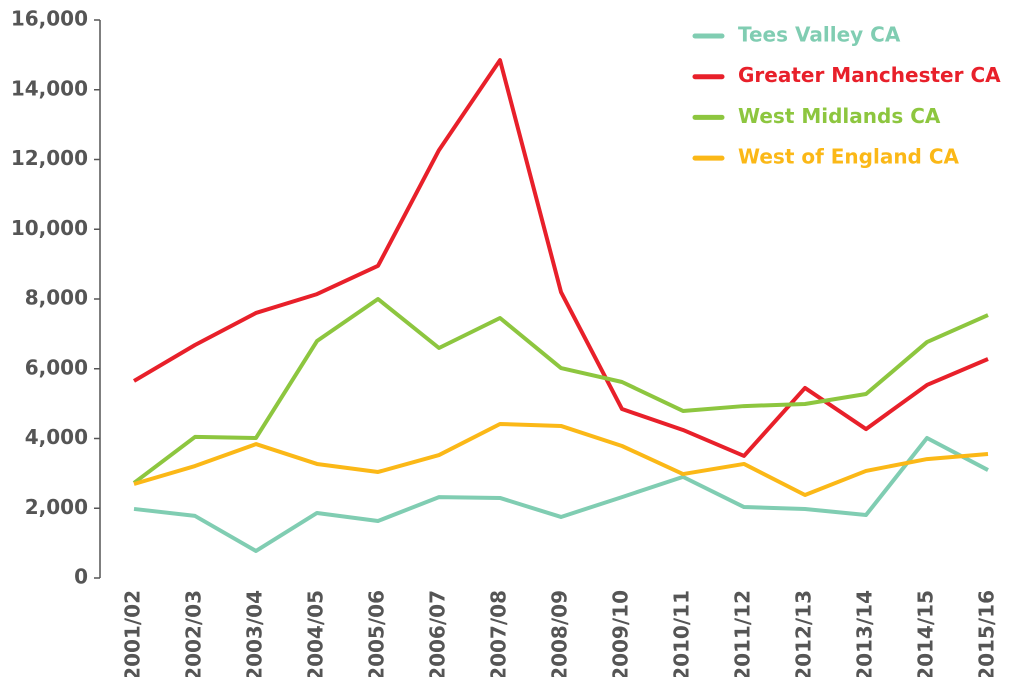  What do you see at coordinates (81, 577) in the screenshot?
I see `y-tick-label: 0` at bounding box center [81, 577].